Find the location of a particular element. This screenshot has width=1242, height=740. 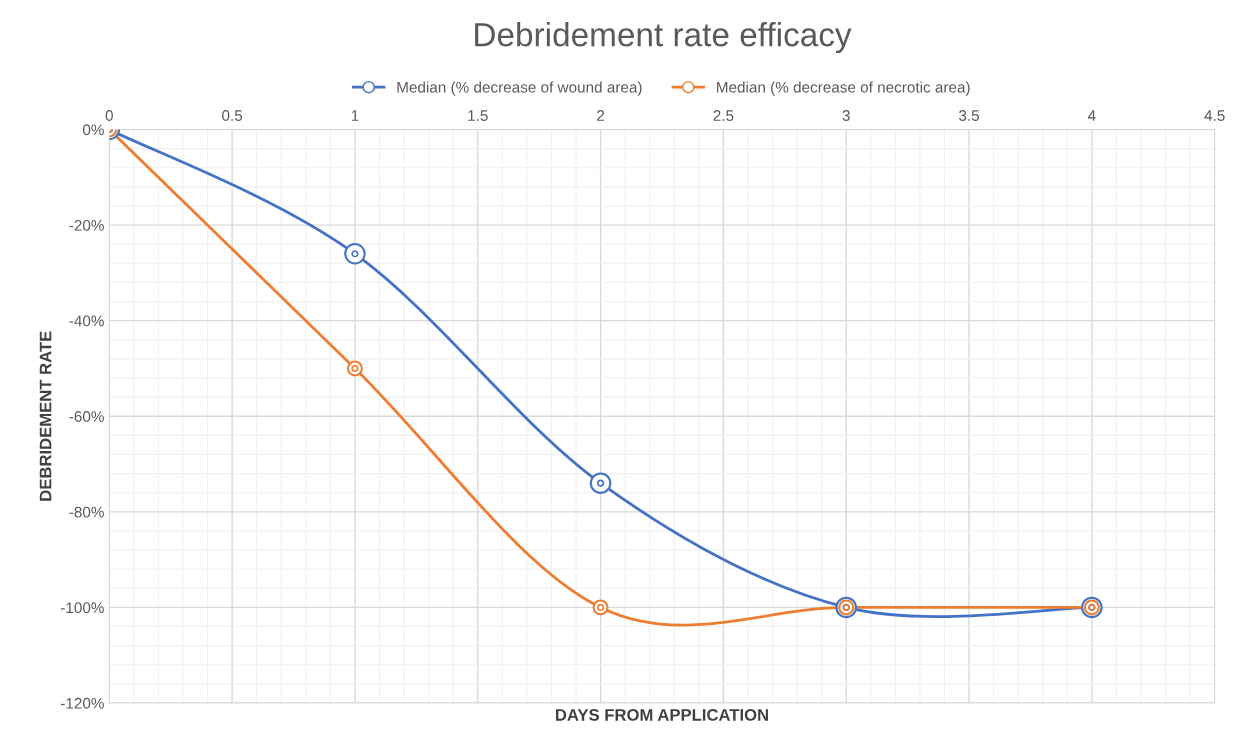

y-tick-label: -80% is located at coordinates (86, 512).